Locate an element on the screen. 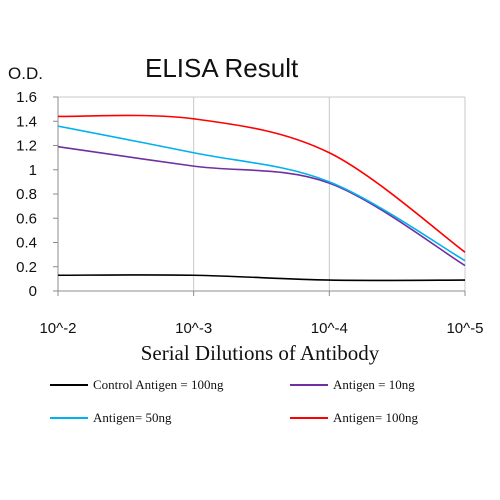 The height and width of the screenshot is (500, 500). y-tick-label: 0.8 is located at coordinates (26, 194).